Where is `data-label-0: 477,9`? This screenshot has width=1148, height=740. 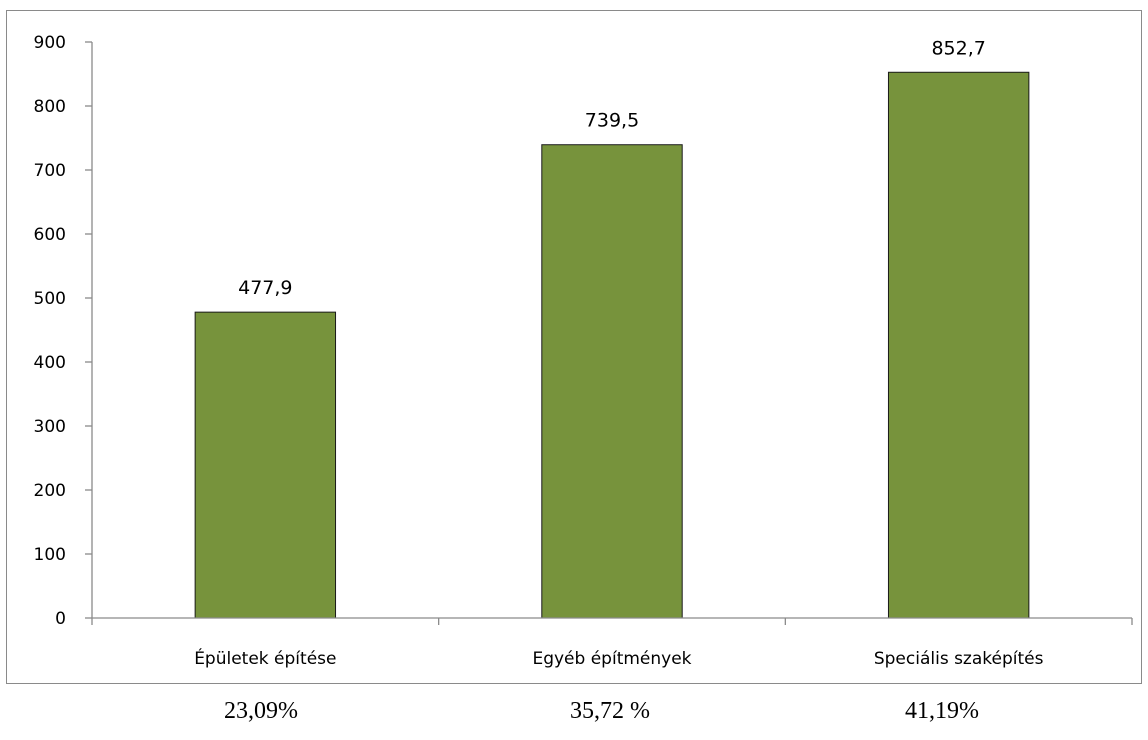 data-label-0: 477,9 is located at coordinates (265, 288).